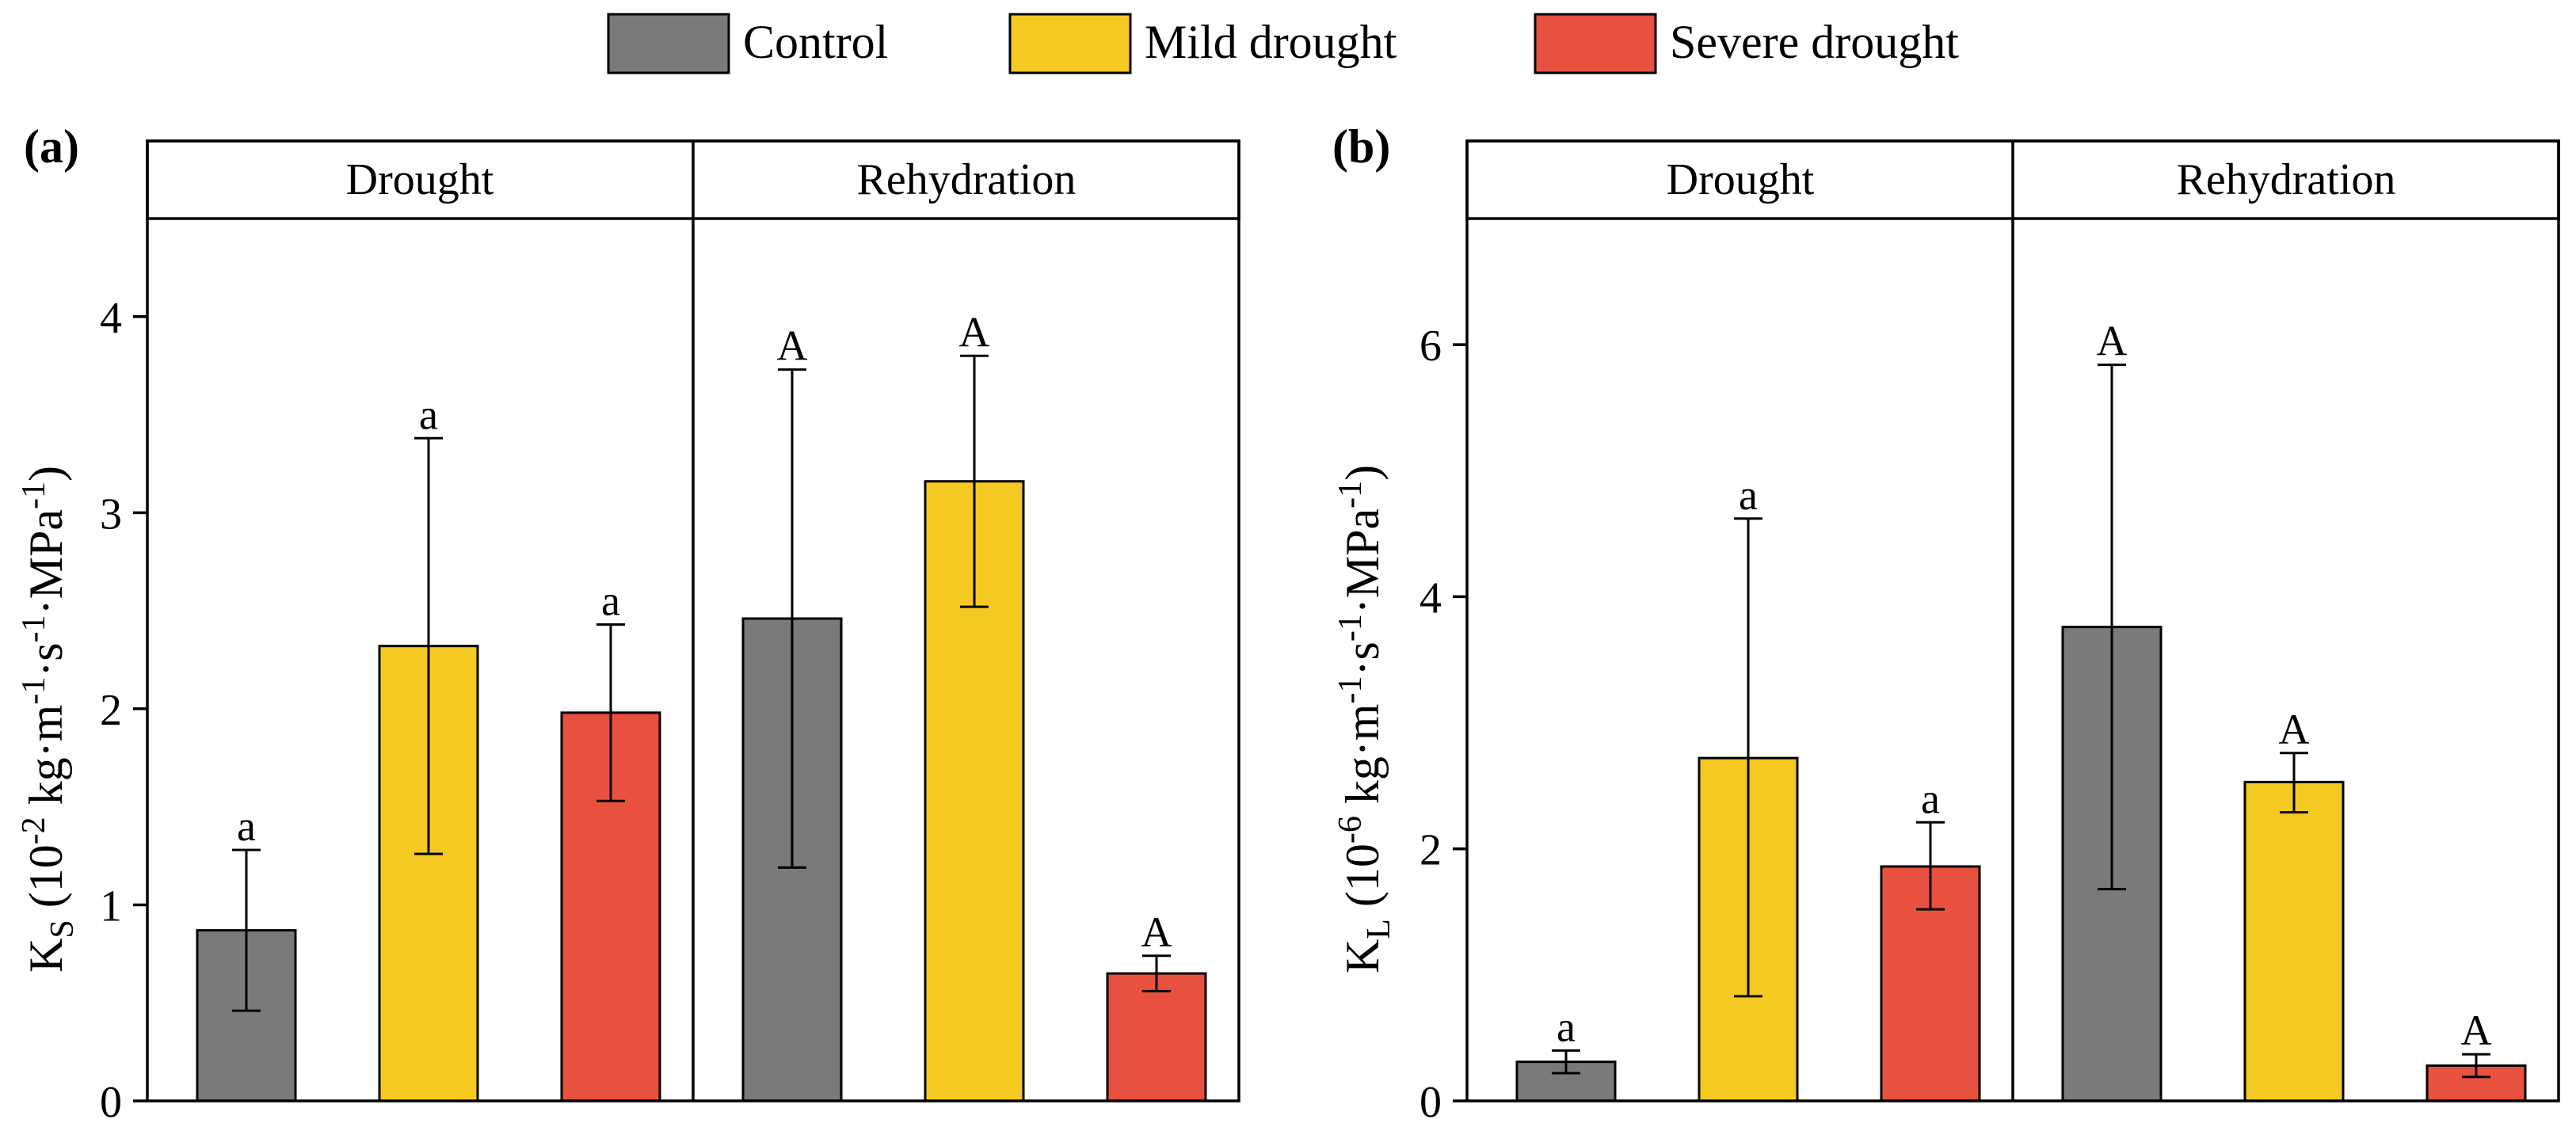  I want to click on legend-label-severe: Severe drought, so click(1814, 42).